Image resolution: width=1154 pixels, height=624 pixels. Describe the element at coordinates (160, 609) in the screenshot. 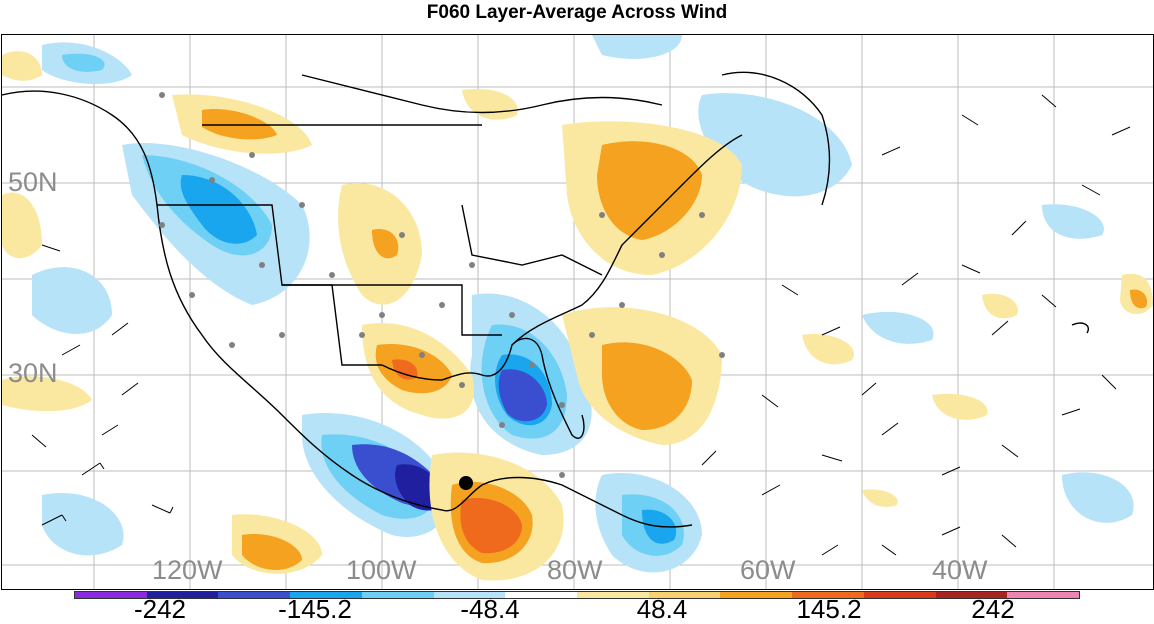

I see `colorbar-label-neg242: -242` at that location.